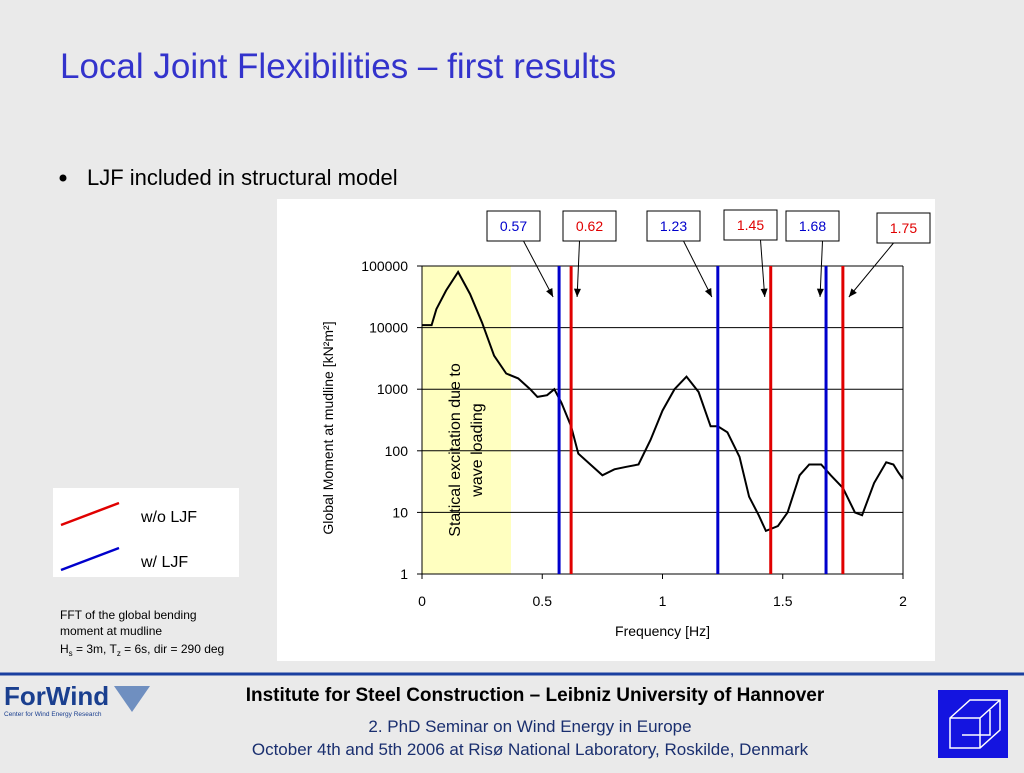 This screenshot has width=1024, height=773. I want to click on callout-label: 1.68, so click(812, 226).